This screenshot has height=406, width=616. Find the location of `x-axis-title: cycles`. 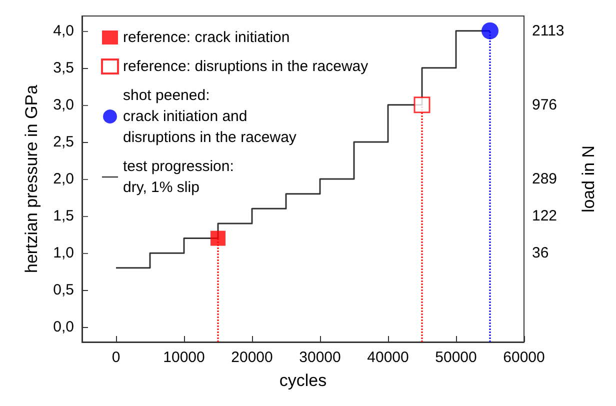

x-axis-title: cycles is located at coordinates (303, 380).